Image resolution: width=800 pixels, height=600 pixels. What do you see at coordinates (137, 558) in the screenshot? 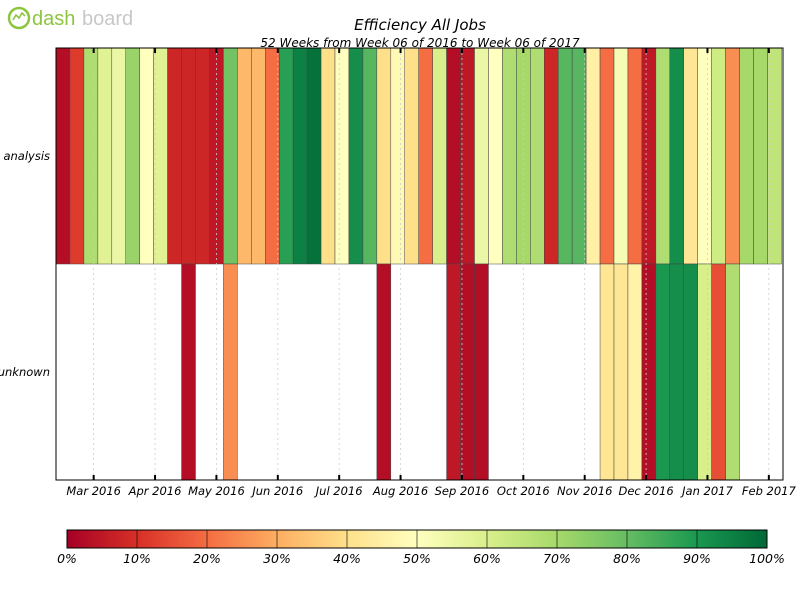
I see `colorbar-tick-label: 10%` at bounding box center [137, 558].